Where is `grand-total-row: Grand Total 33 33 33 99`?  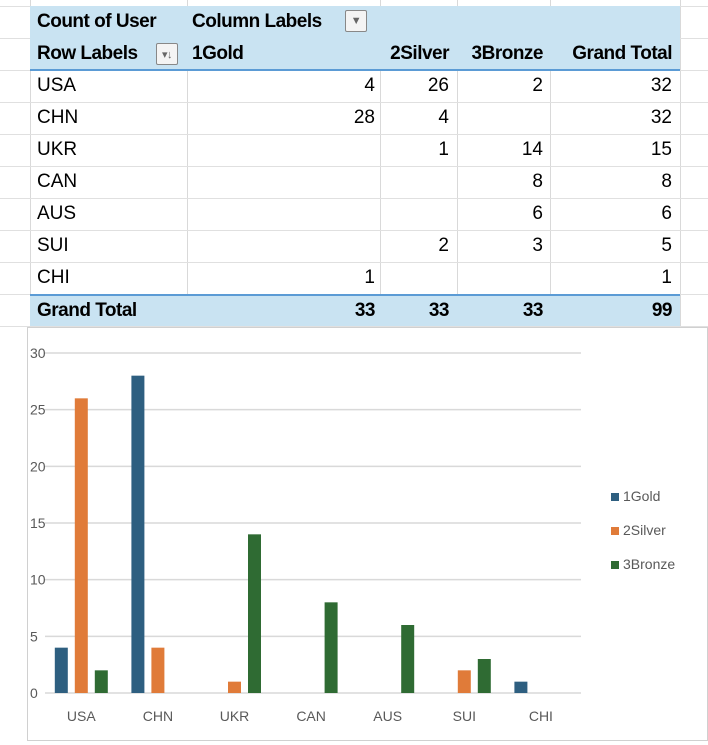
grand-total-row: Grand Total 33 33 33 99 is located at coordinates (355, 310).